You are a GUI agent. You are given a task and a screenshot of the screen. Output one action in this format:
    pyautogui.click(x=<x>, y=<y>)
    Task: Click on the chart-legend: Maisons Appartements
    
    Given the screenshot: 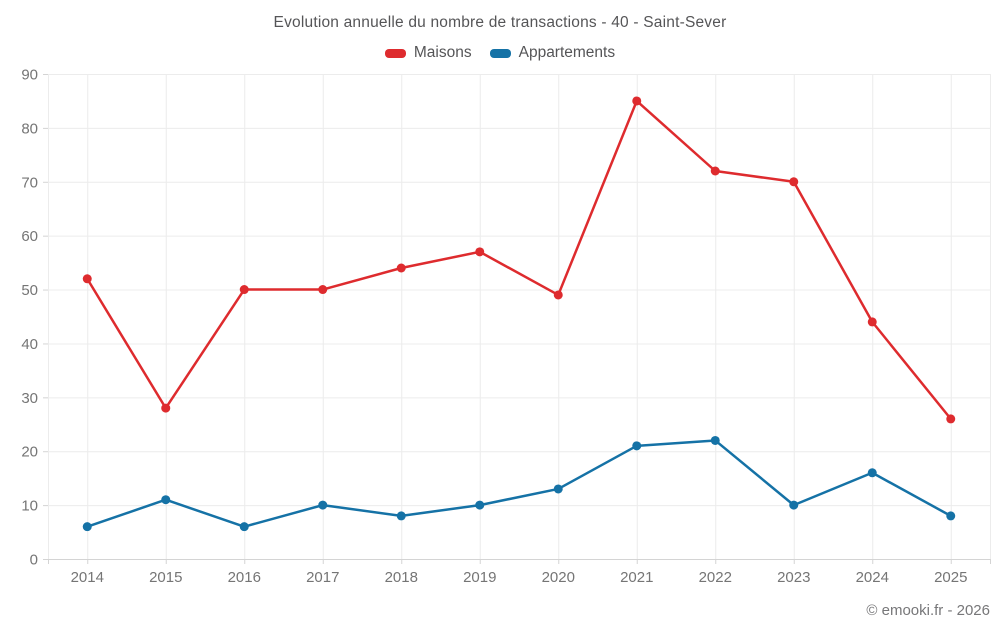 What is the action you would take?
    pyautogui.click(x=500, y=53)
    